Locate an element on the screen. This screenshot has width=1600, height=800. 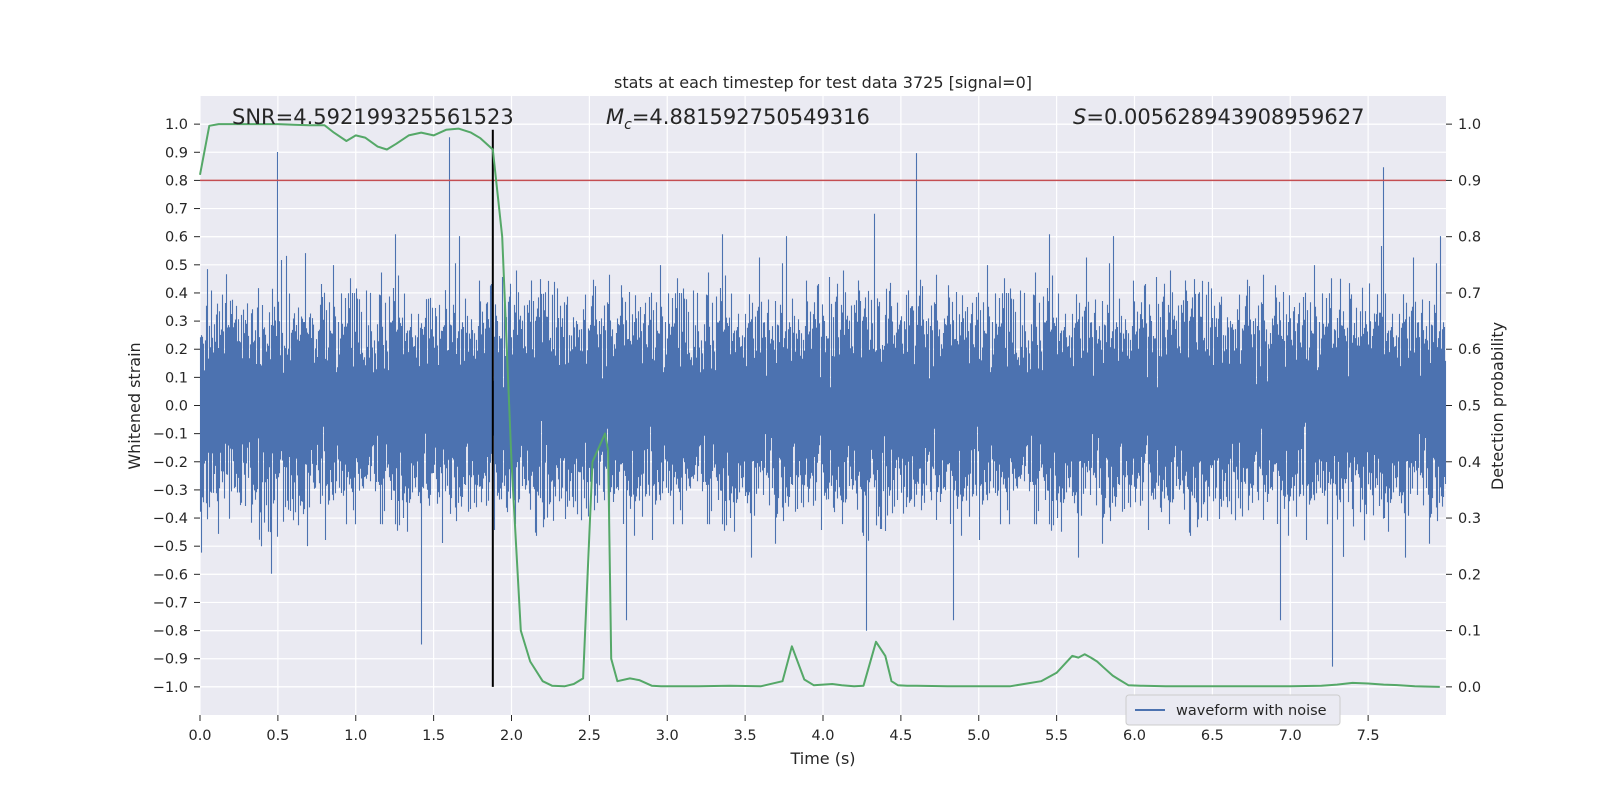
y-right-tick-label: 0.7 is located at coordinates (1469, 294).